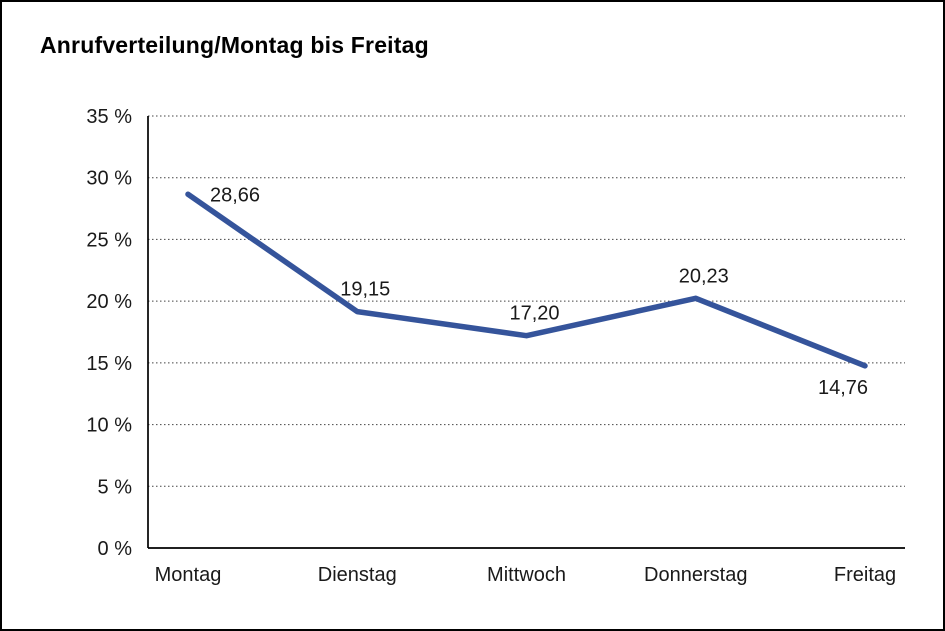 Image resolution: width=945 pixels, height=631 pixels. I want to click on data-point-label: 19,15, so click(365, 290).